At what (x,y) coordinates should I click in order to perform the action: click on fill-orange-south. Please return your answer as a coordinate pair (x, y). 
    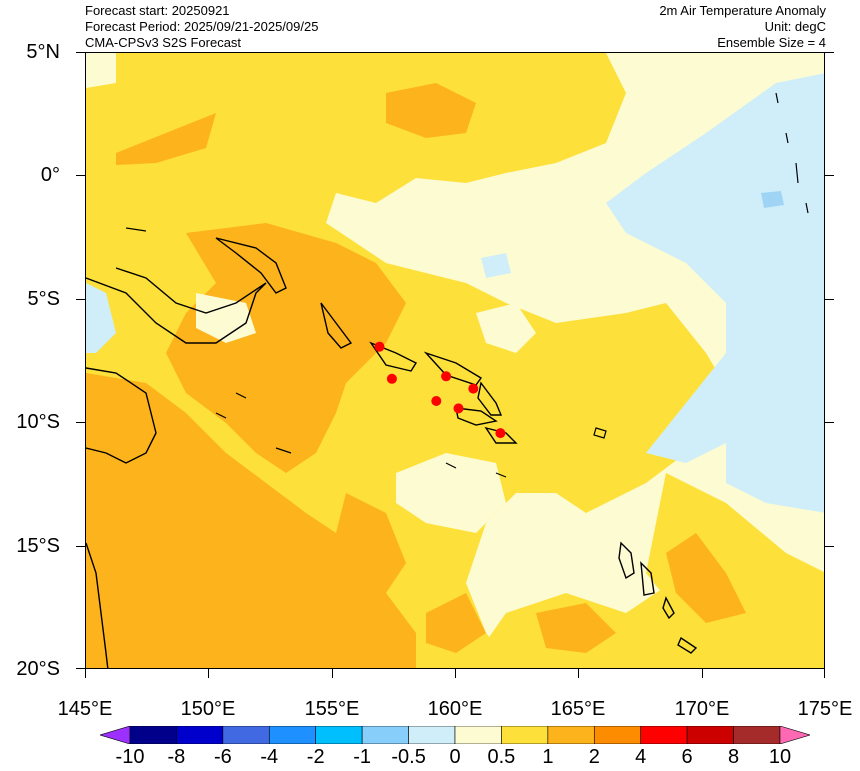
    Looking at the image, I should click on (456, 623).